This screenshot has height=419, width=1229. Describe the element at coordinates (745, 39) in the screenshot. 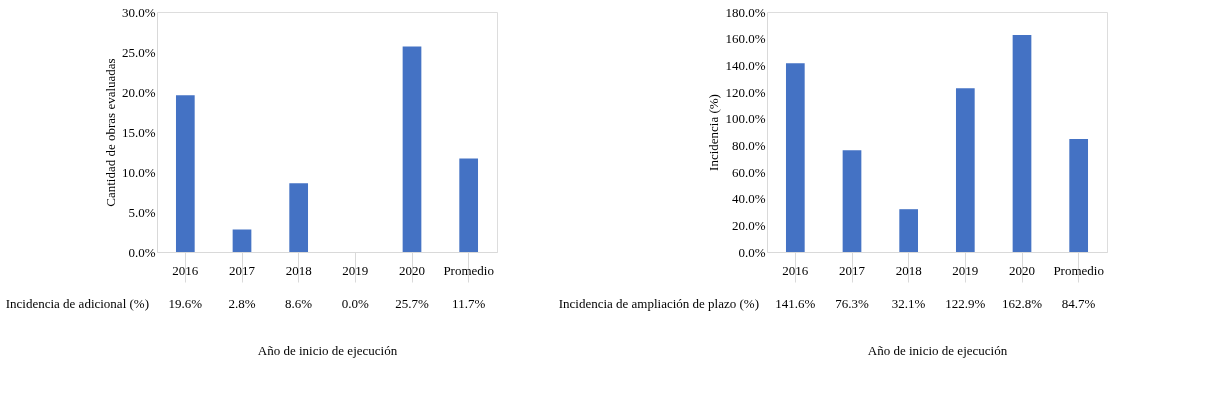

I see `y-tick-label: 160.0%` at that location.